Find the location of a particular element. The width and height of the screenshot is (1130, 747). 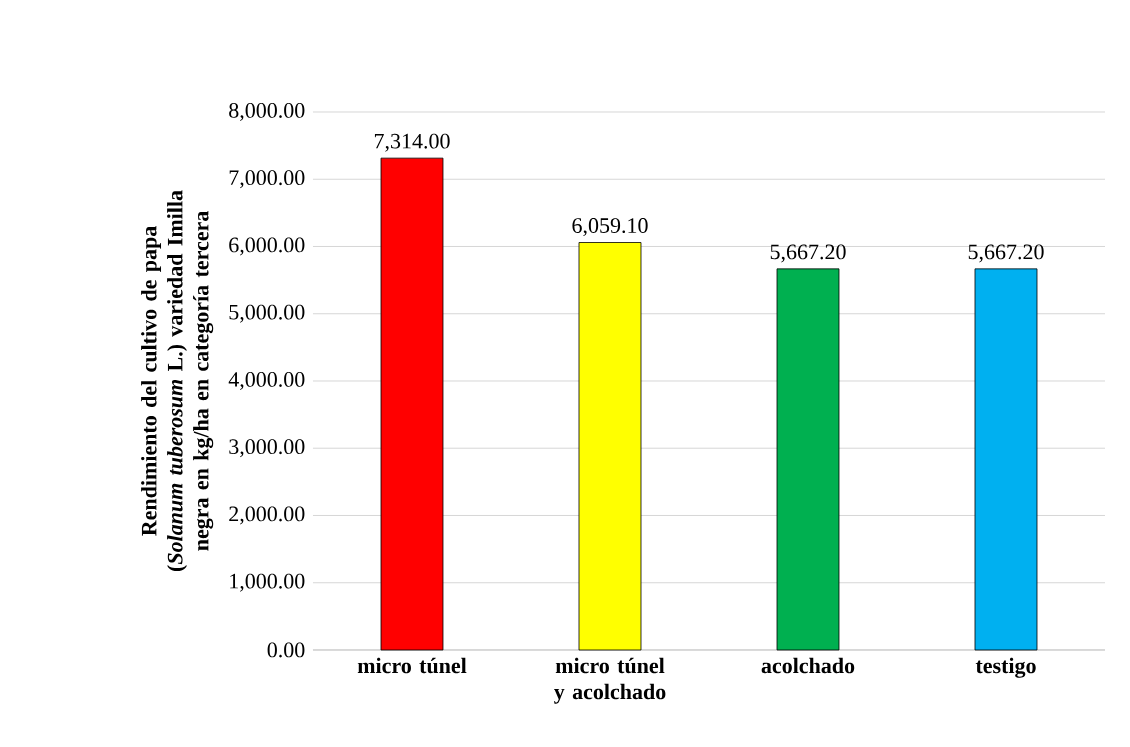

x-tick-label: micro túnel is located at coordinates (412, 665).